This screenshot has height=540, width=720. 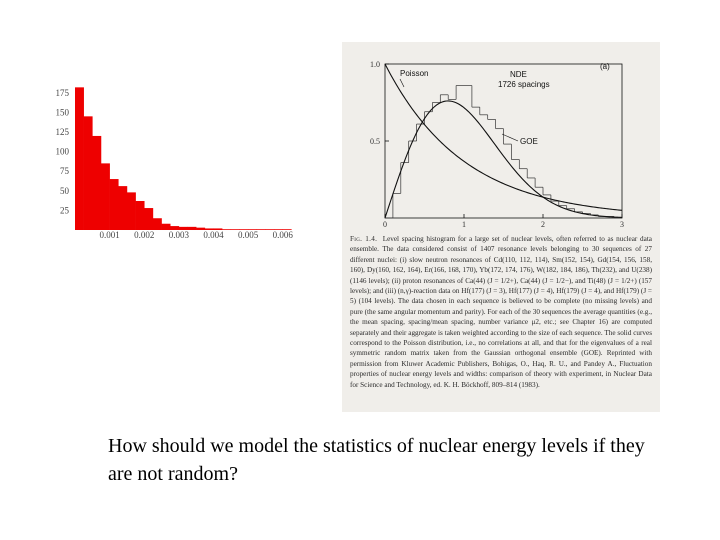 I want to click on poisson-curve, so click(x=503, y=137).